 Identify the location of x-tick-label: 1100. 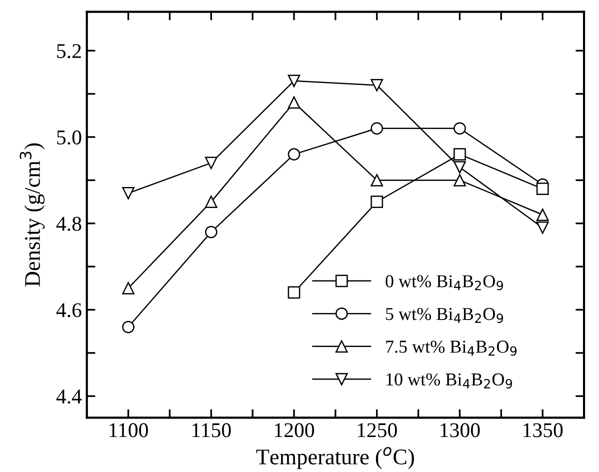
(129, 430).